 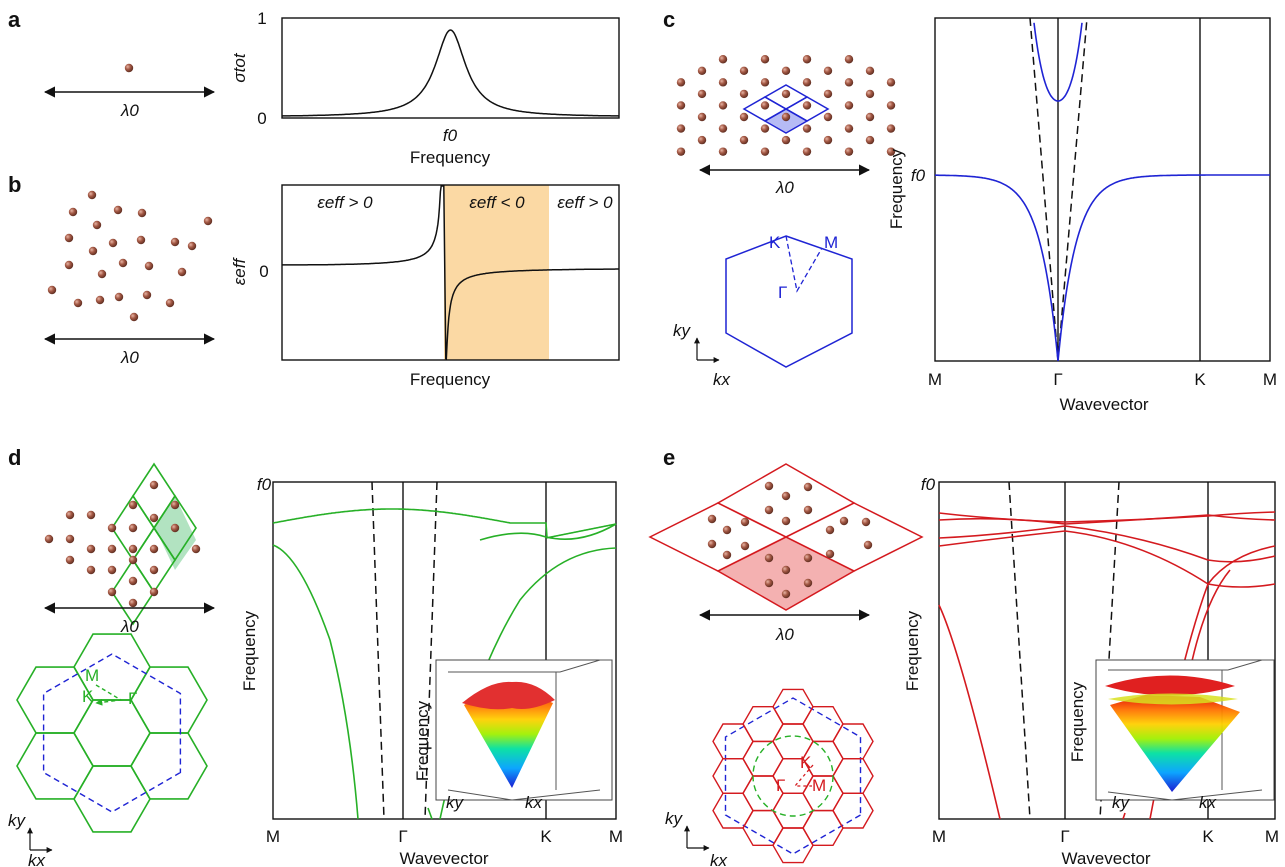 I want to click on xtick-d-0: M, so click(x=273, y=836).